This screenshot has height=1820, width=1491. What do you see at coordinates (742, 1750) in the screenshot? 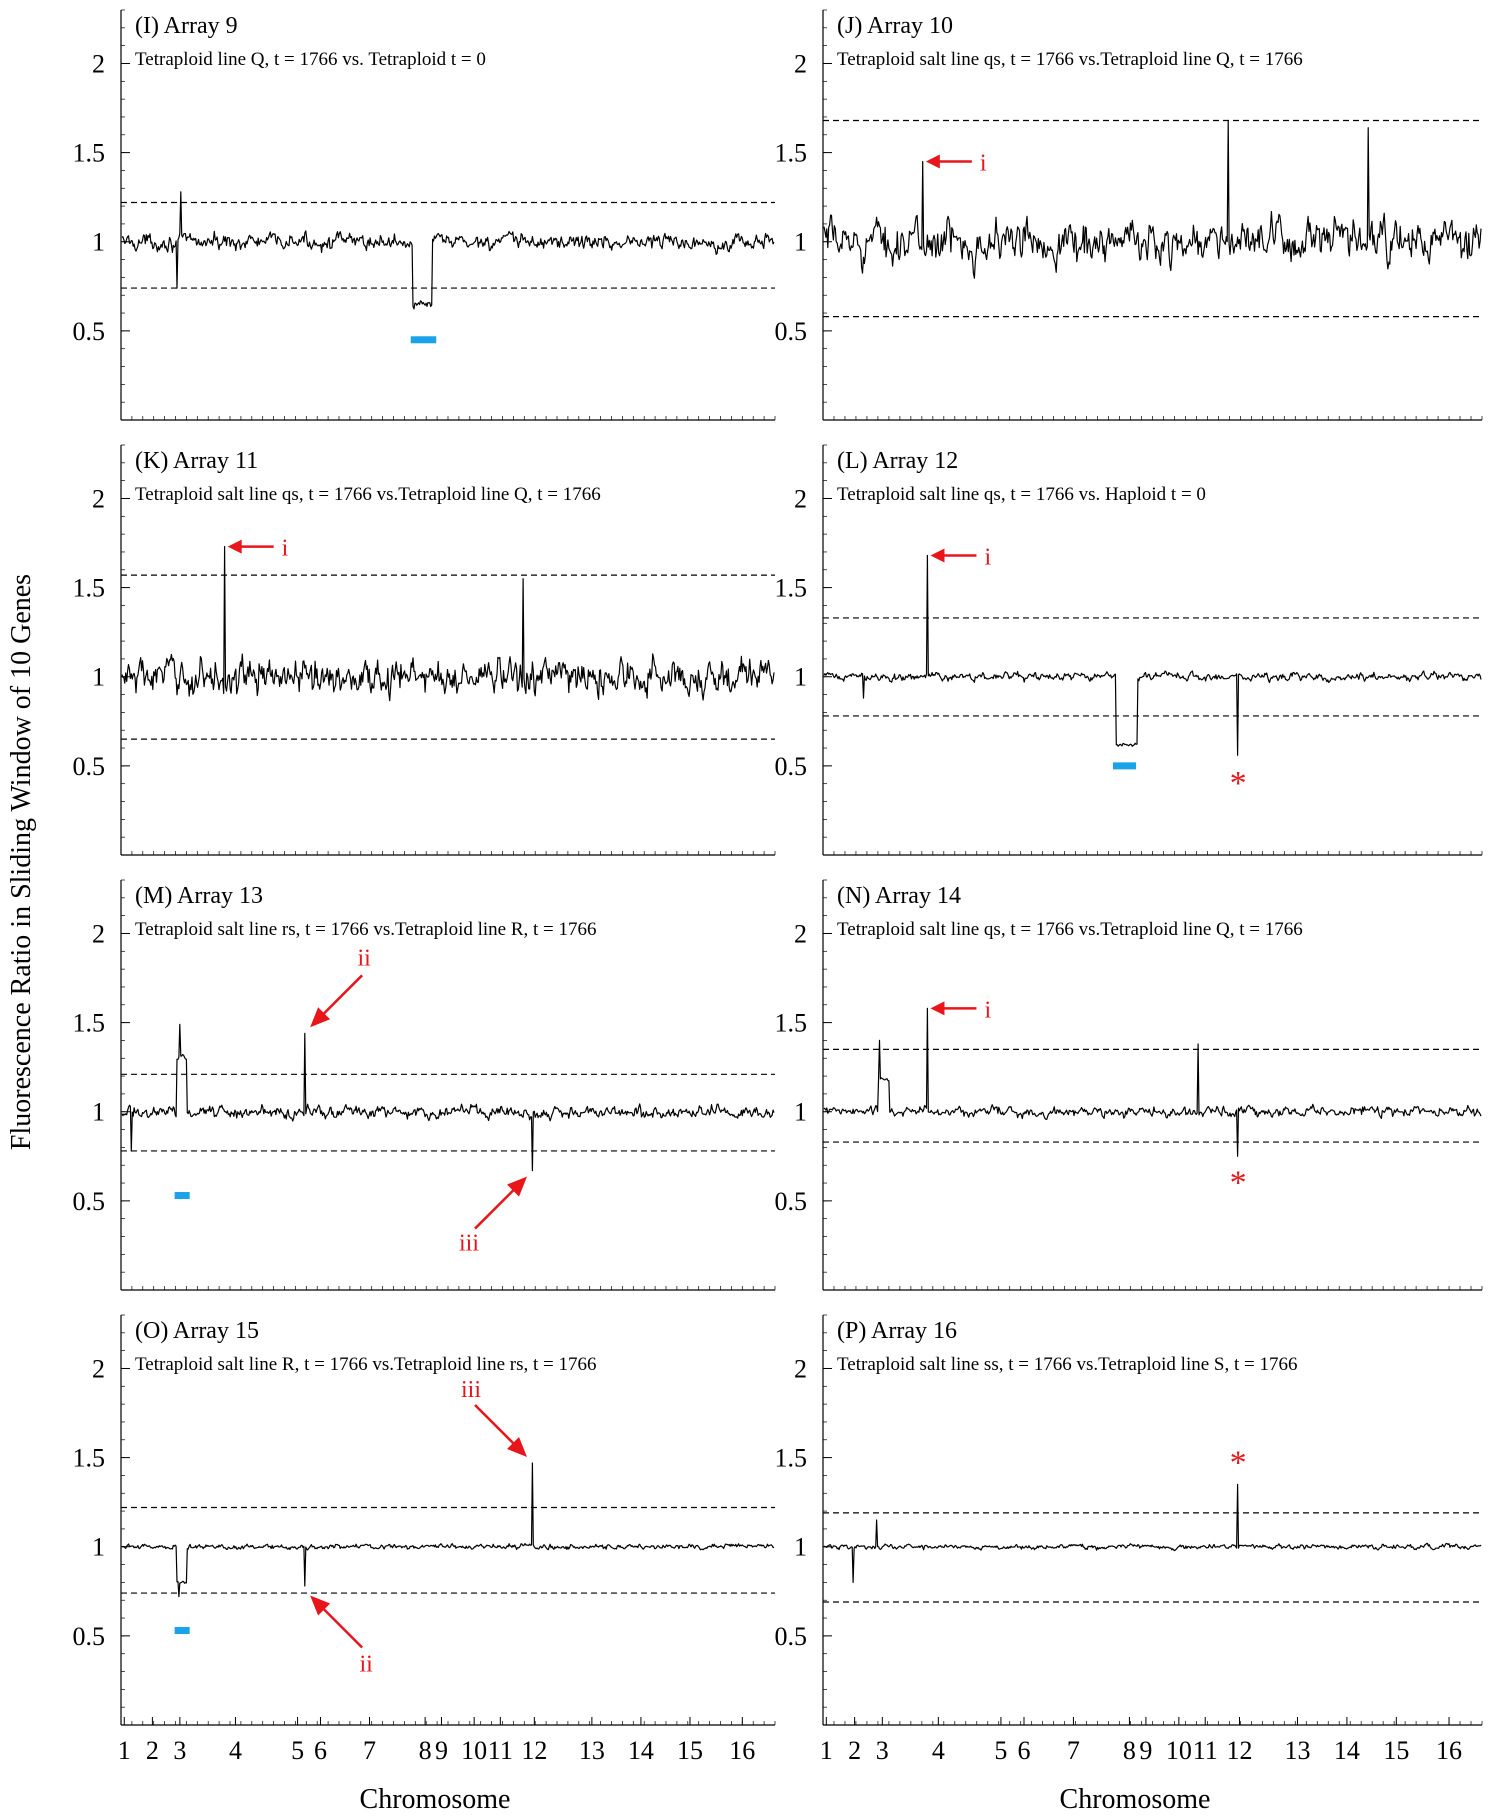
I see `x-tick-label: 16` at bounding box center [742, 1750].